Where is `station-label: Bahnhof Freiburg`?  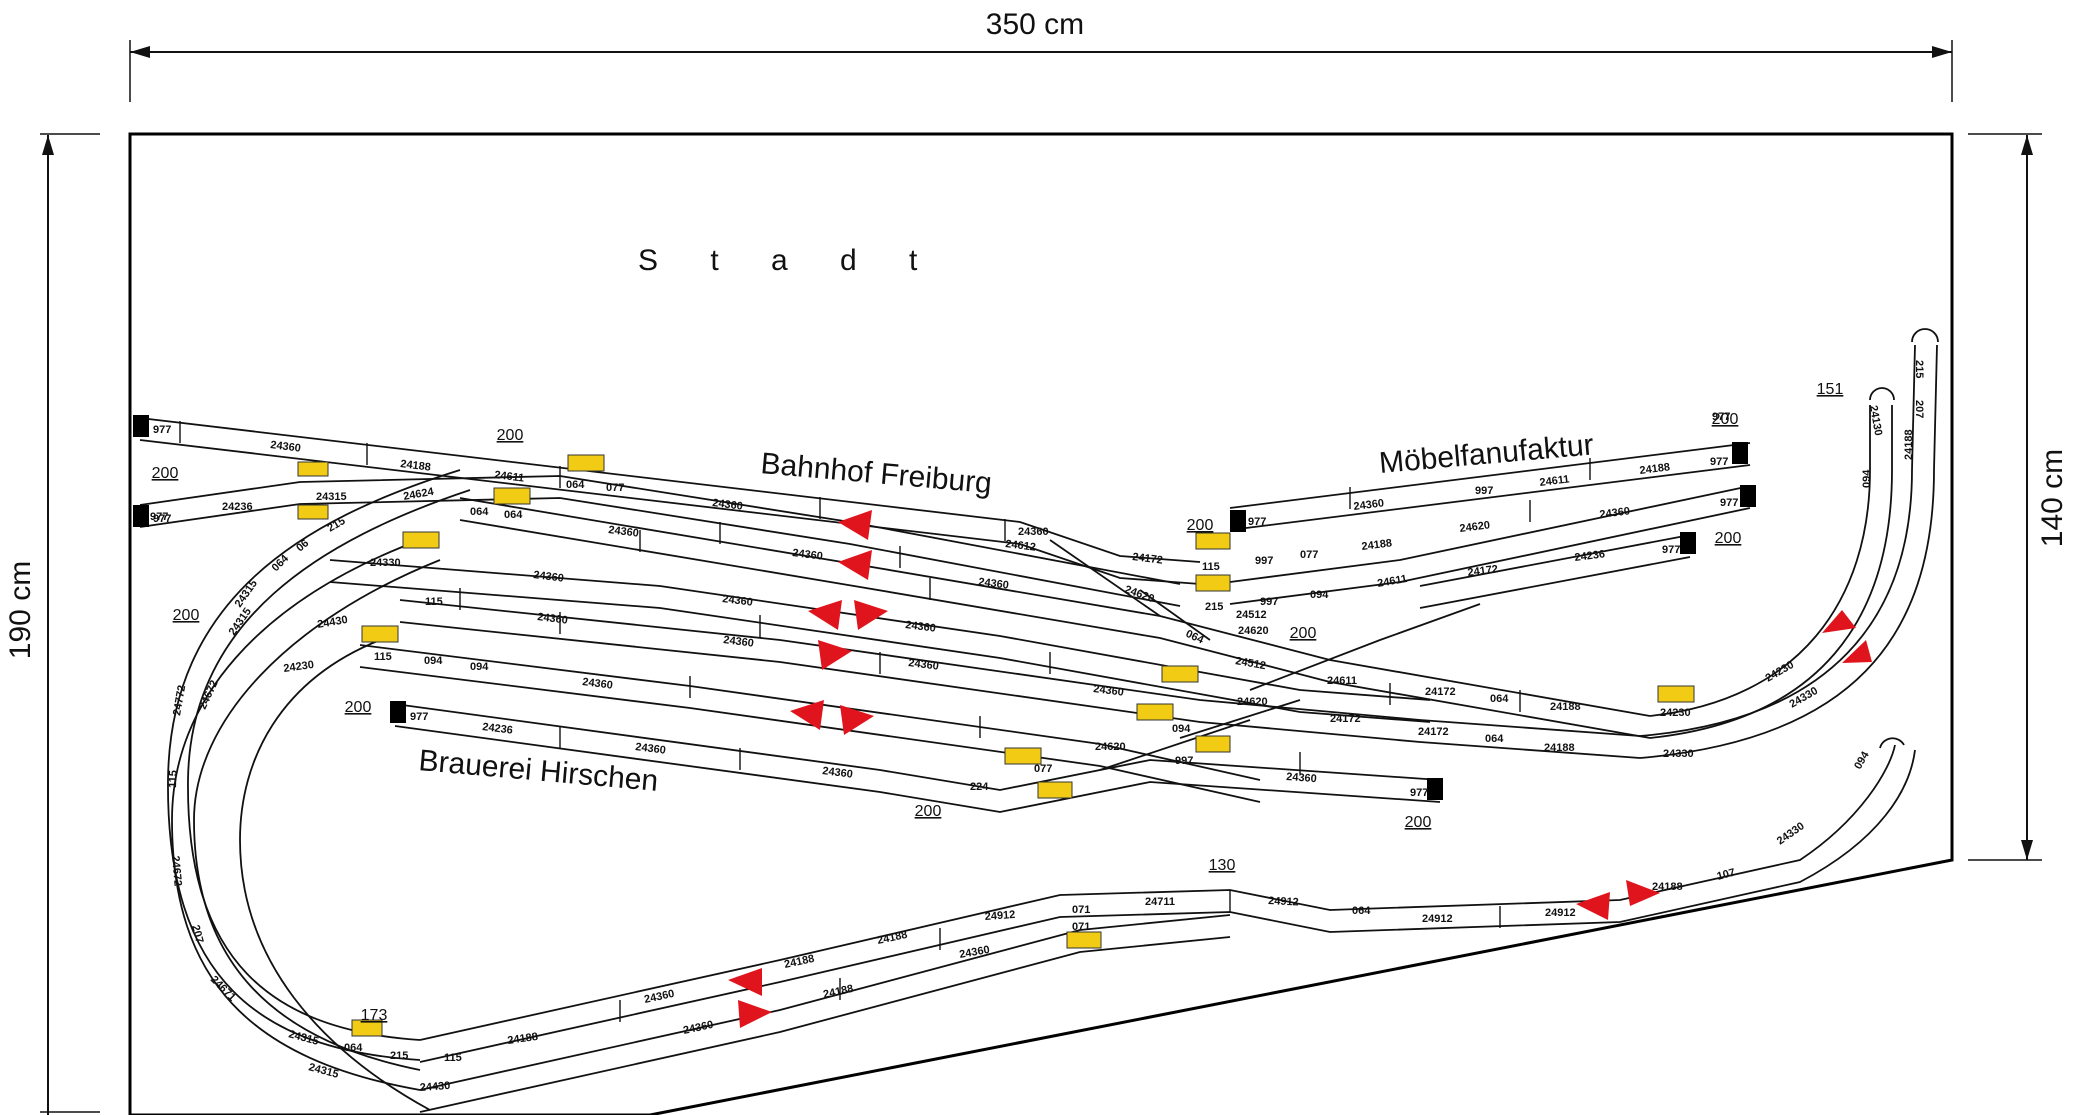 station-label: Bahnhof Freiburg is located at coordinates (876, 473).